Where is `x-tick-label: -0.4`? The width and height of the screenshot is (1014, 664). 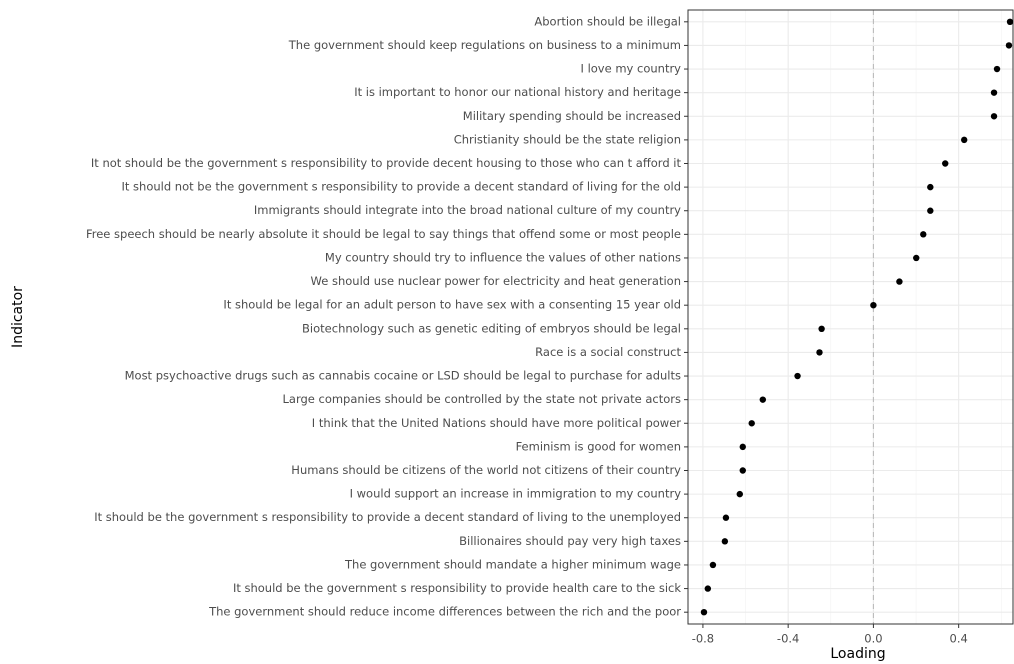 x-tick-label: -0.4 is located at coordinates (788, 639).